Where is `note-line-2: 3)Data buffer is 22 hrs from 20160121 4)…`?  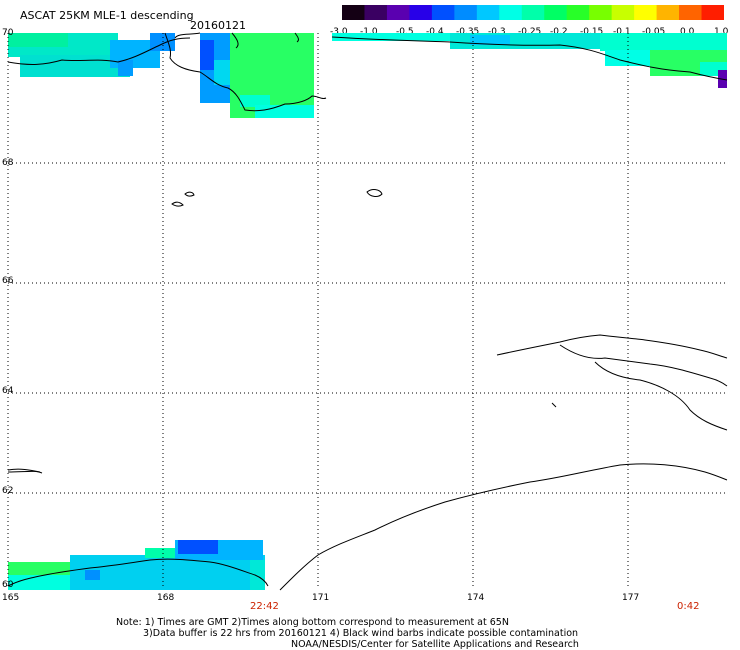
note-line-2: 3)Data buffer is 22 hrs from 20160121 4)… is located at coordinates (361, 633).